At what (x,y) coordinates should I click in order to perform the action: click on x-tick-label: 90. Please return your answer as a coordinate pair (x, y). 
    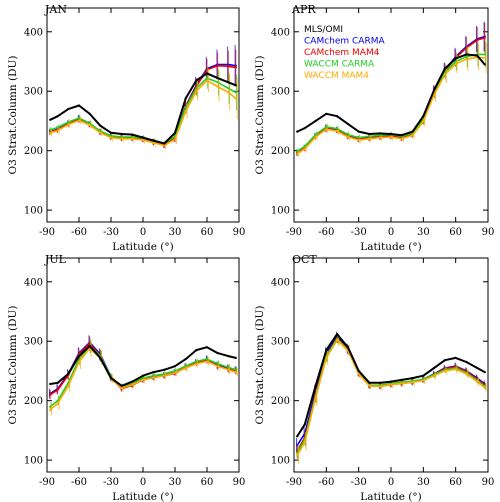
    Looking at the image, I should click on (488, 482).